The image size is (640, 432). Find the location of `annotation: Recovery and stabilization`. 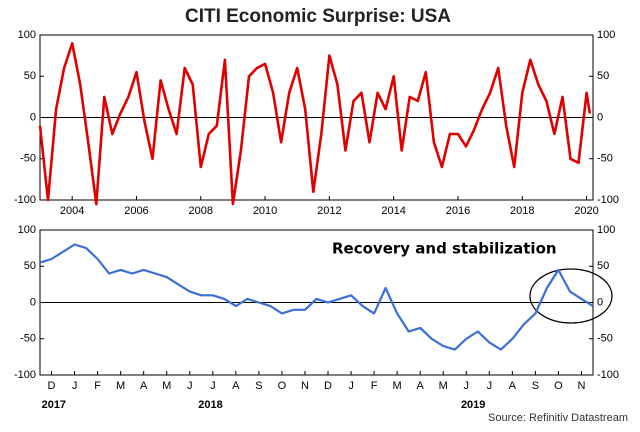

annotation: Recovery and stabilization is located at coordinates (444, 249).